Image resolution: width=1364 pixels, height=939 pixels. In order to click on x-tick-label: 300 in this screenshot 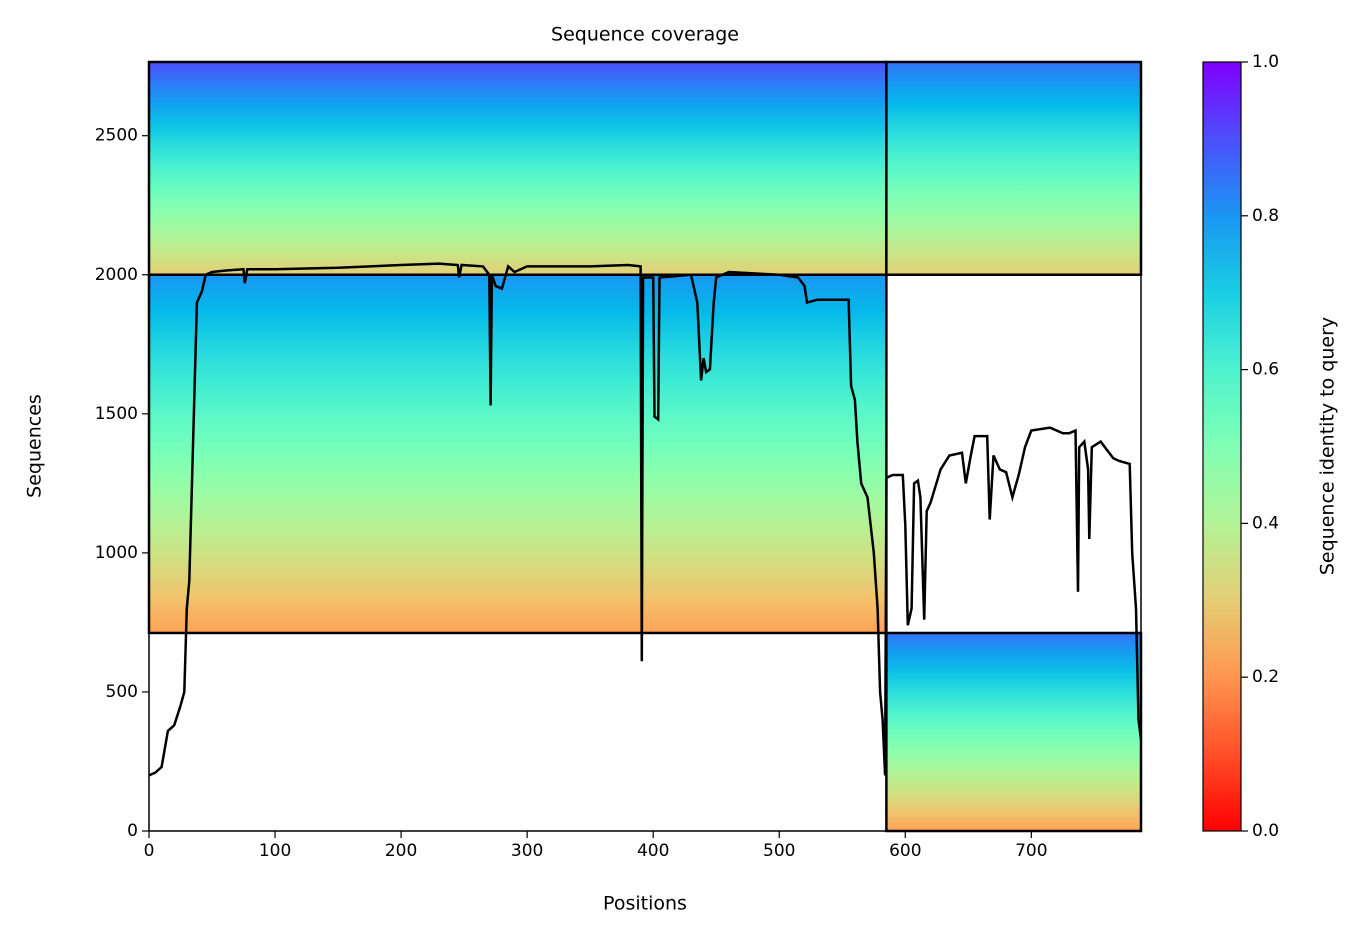, I will do `click(527, 851)`.